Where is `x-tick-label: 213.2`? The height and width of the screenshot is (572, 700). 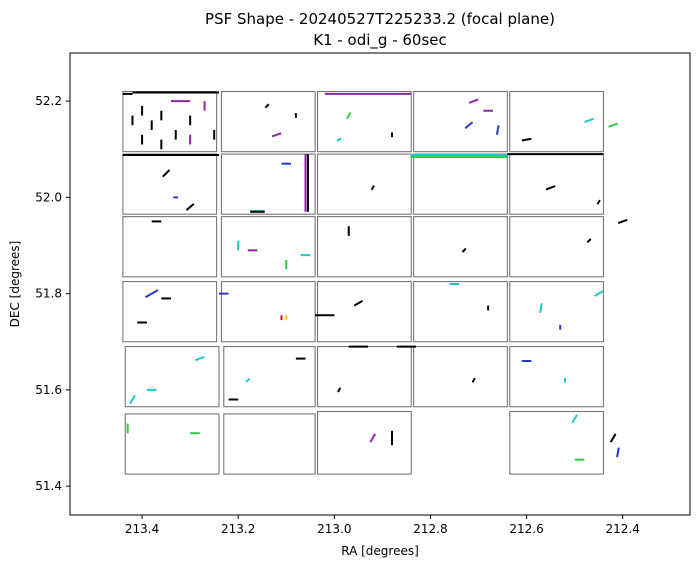
x-tick-label: 213.2 is located at coordinates (238, 529).